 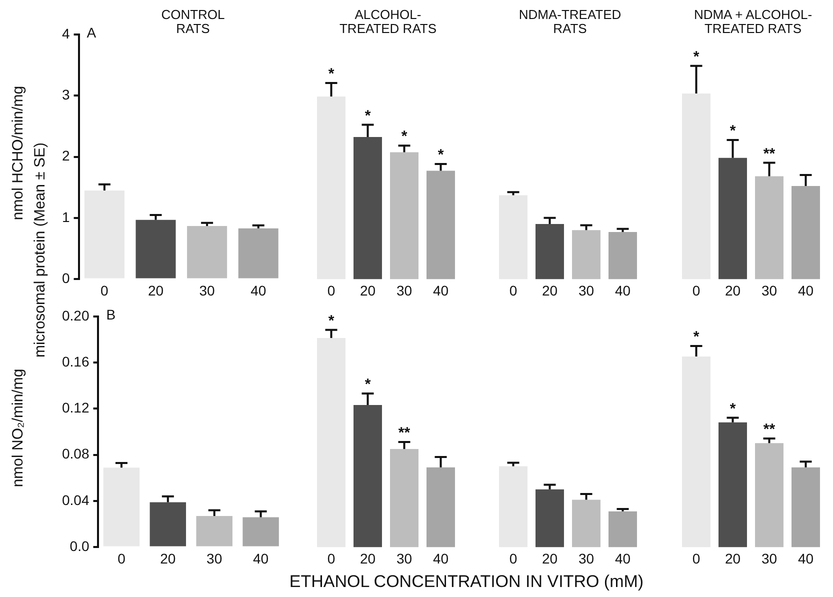 I want to click on y-tick-label: 2, so click(x=66, y=156).